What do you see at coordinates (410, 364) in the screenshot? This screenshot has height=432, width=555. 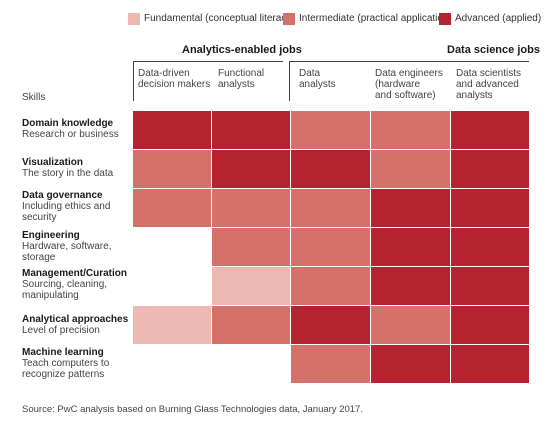 I see `cell-machine-learning-data-engineers` at bounding box center [410, 364].